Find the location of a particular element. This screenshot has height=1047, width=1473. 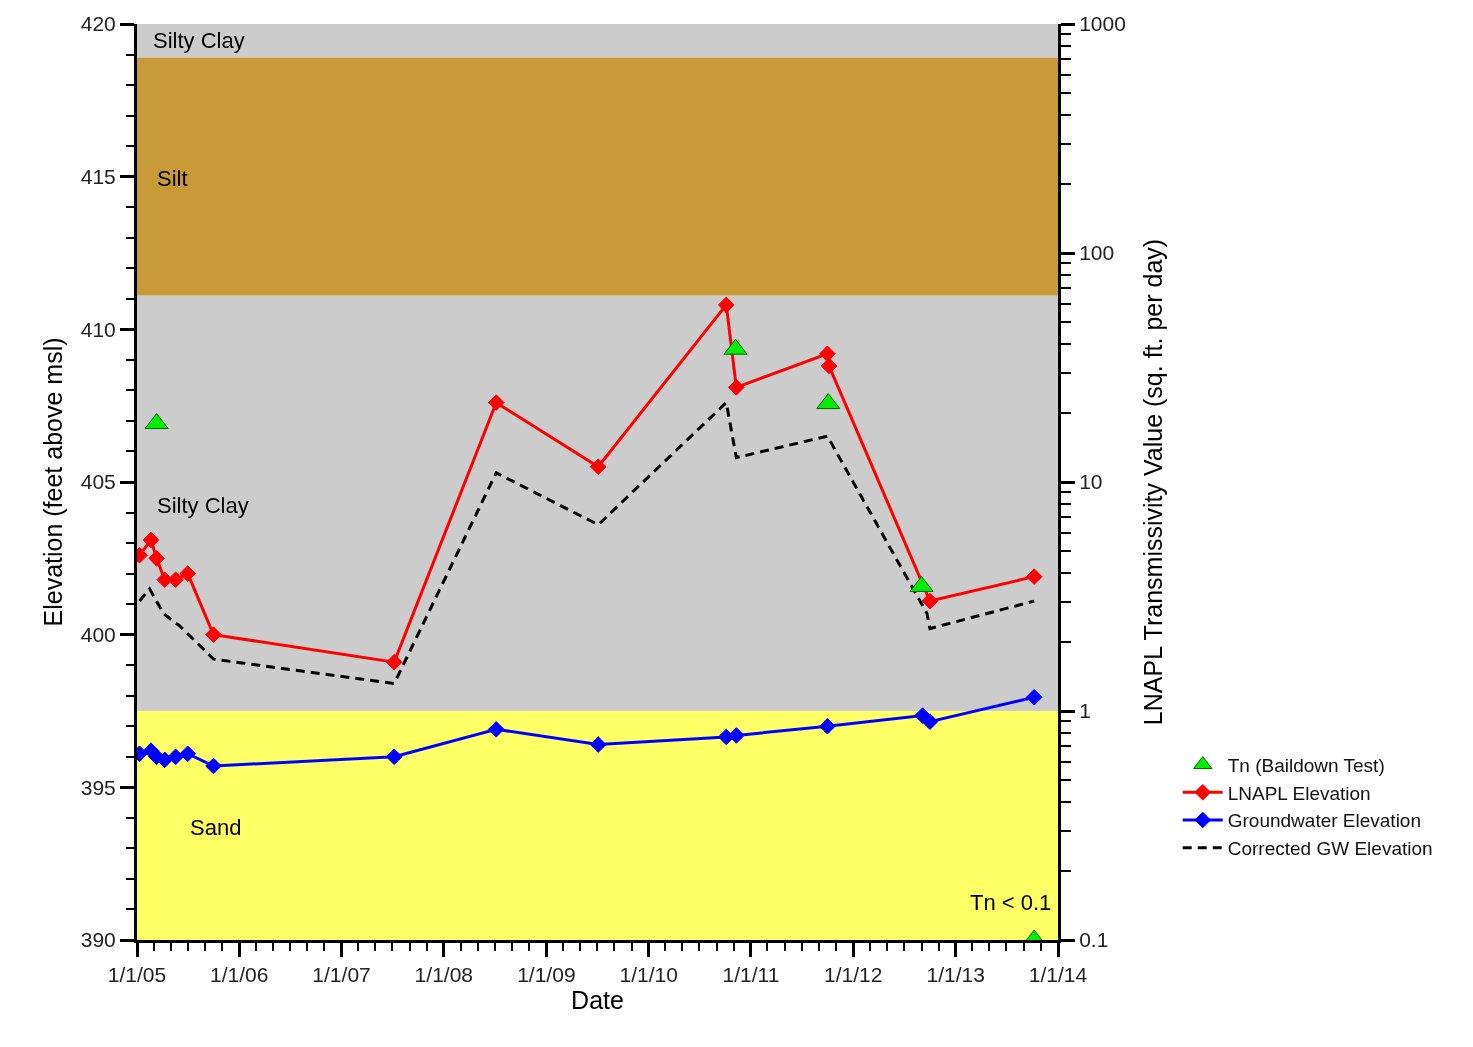

x-axis-title: Date is located at coordinates (597, 1000).